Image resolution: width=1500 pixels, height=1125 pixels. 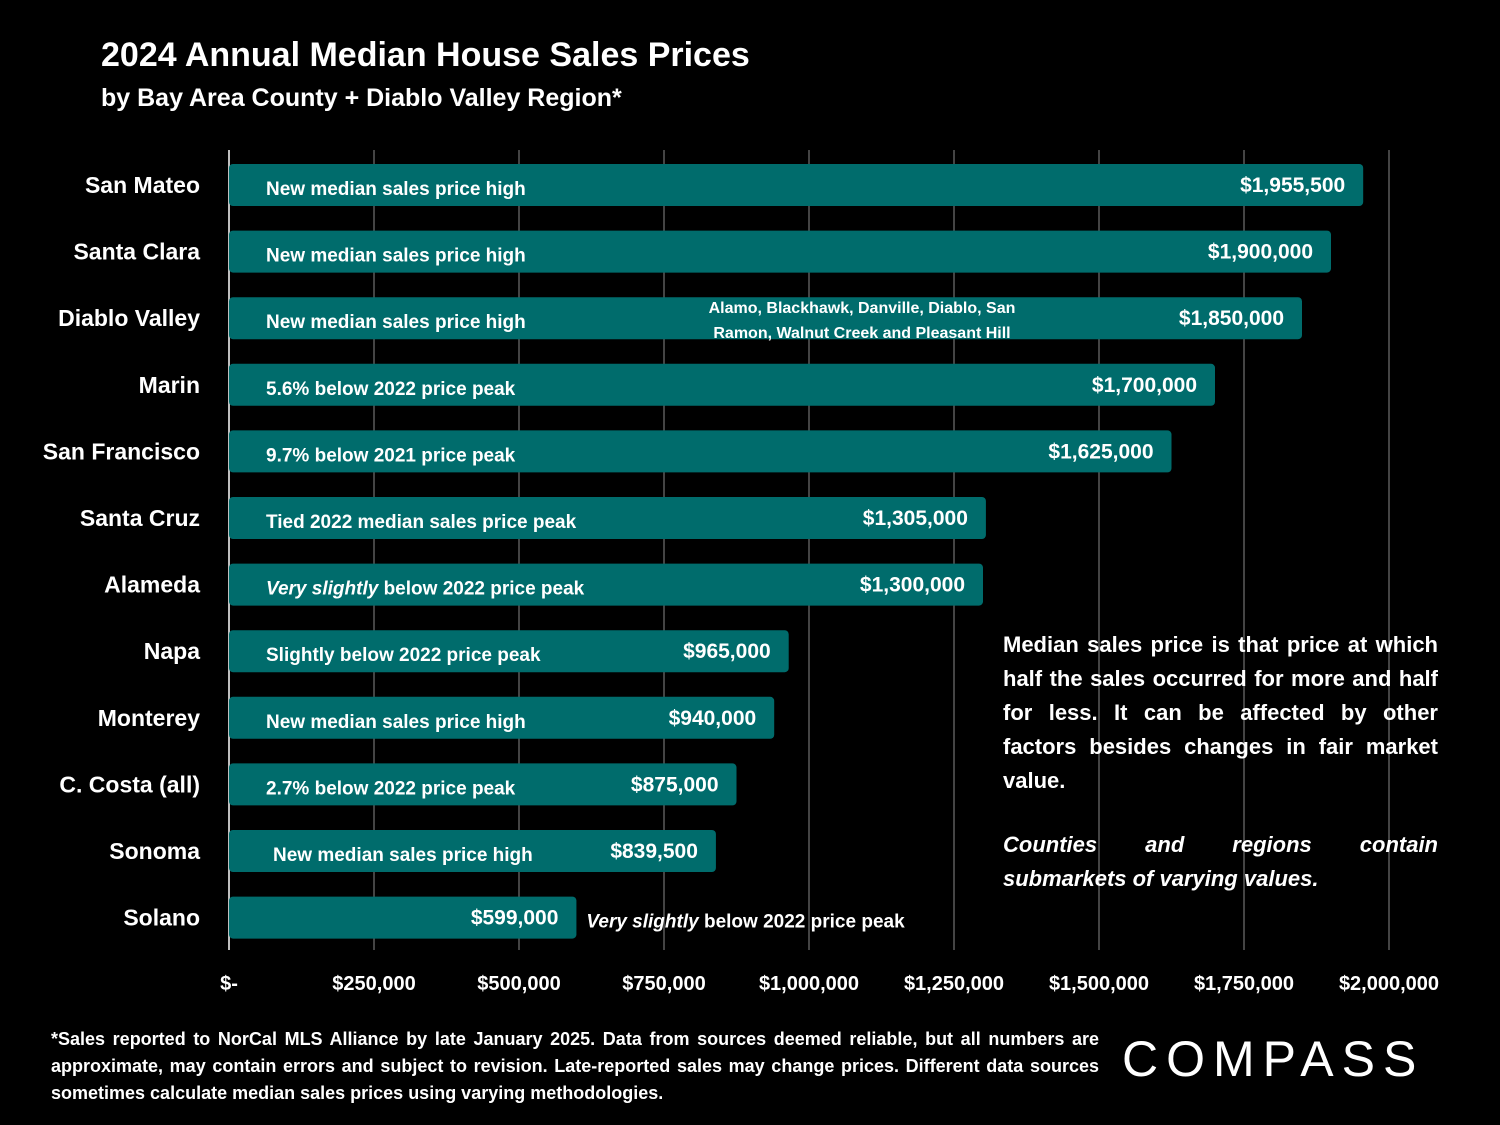 What do you see at coordinates (121, 451) in the screenshot?
I see `category-label: San Francisco` at bounding box center [121, 451].